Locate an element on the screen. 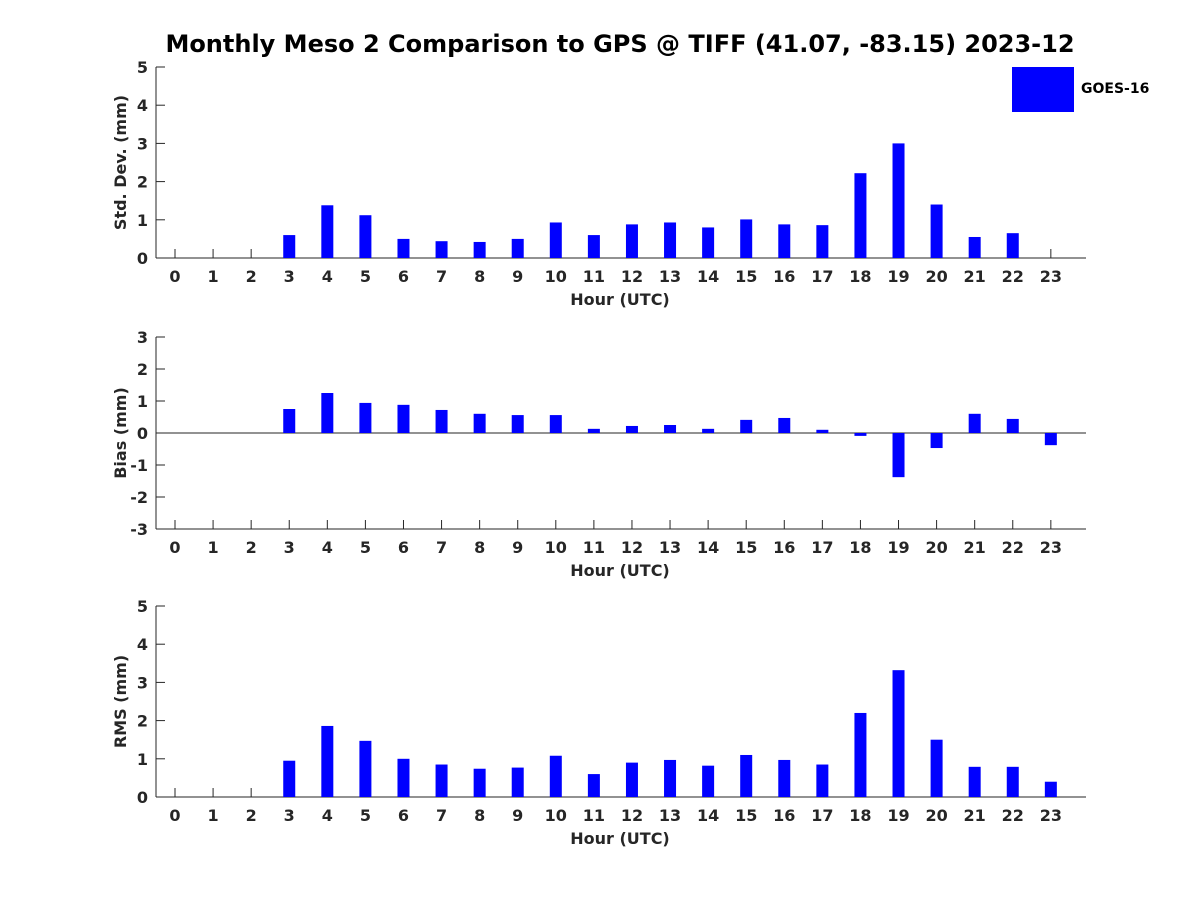 The height and width of the screenshot is (904, 1200). legend-swatch is located at coordinates (1043, 89).